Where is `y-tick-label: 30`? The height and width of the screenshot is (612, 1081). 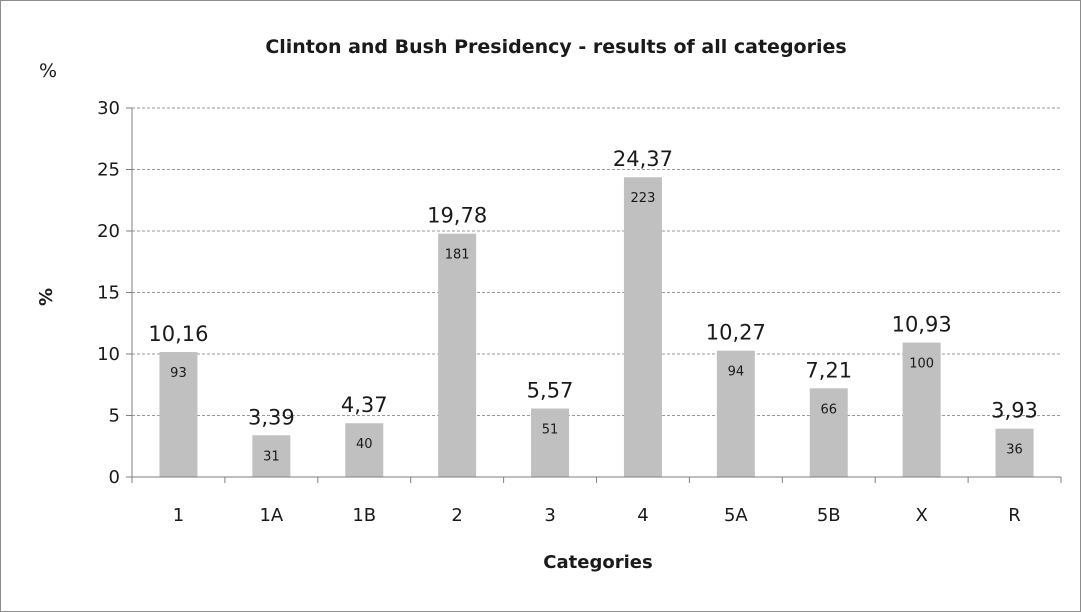
y-tick-label: 30 is located at coordinates (108, 108).